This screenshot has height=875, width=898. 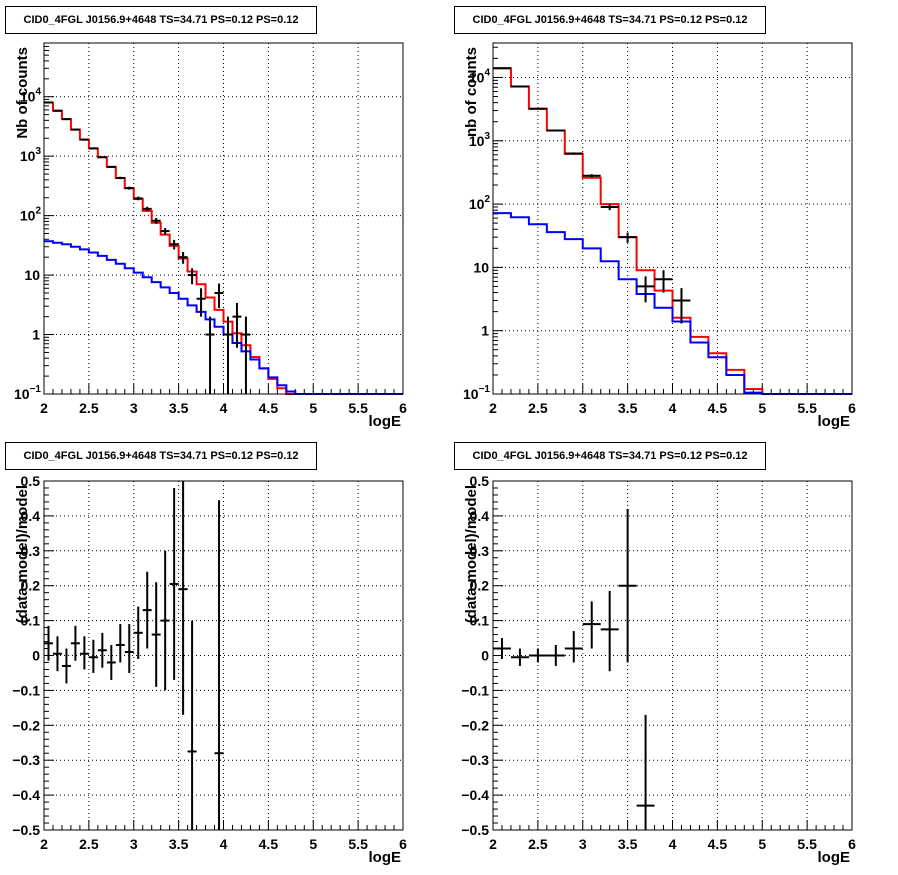 I want to click on y-tick-label: 0.4, so click(x=480, y=516).